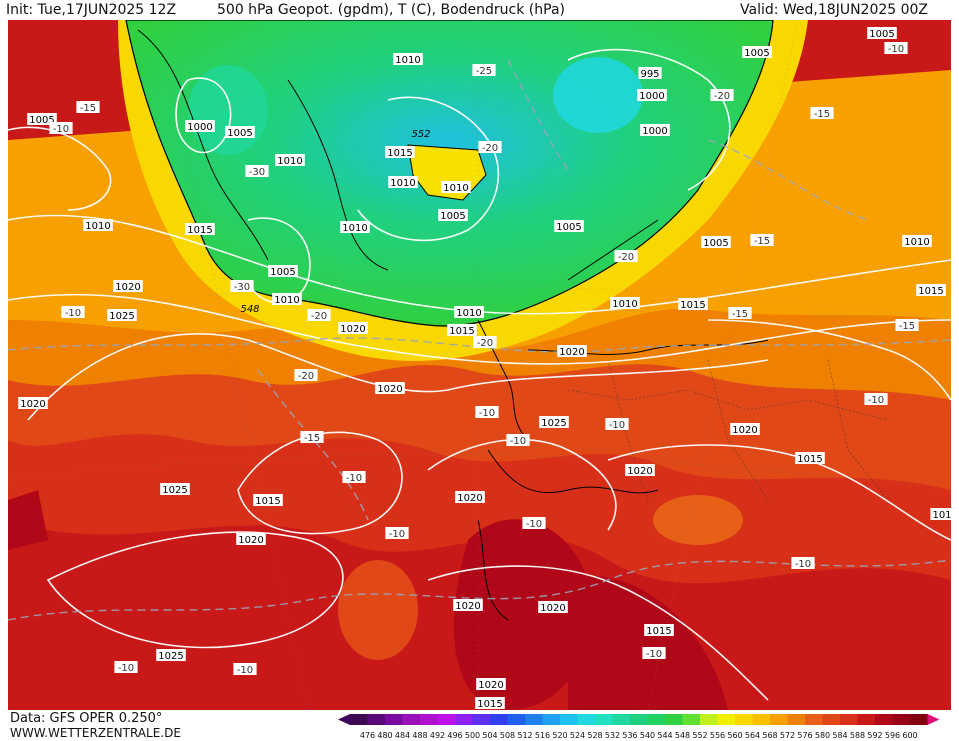  What do you see at coordinates (86, 718) in the screenshot?
I see `data-source: Data: GFS OPER 0.250°` at bounding box center [86, 718].